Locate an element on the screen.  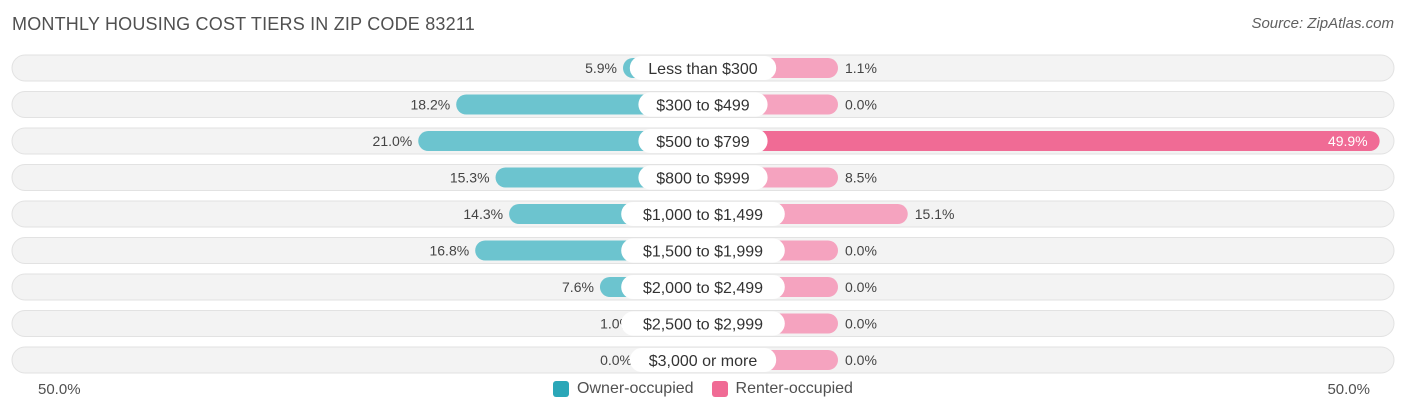
legend: Owner-occupied Renter-occupied is located at coordinates (703, 389).